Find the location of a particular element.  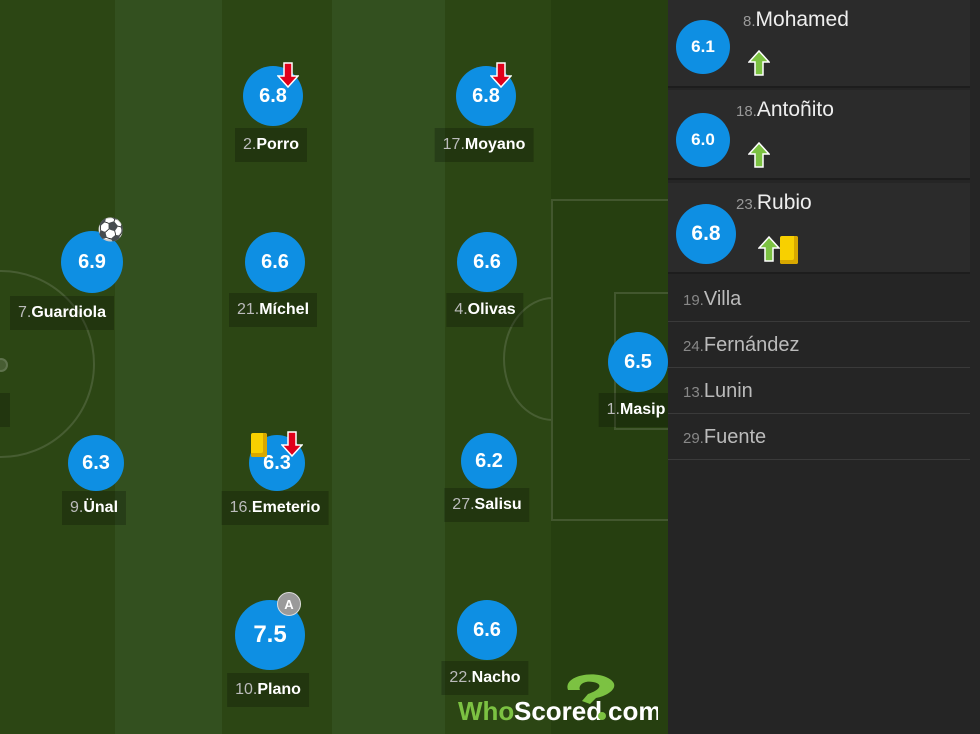

player-name: Moyano is located at coordinates (495, 144).